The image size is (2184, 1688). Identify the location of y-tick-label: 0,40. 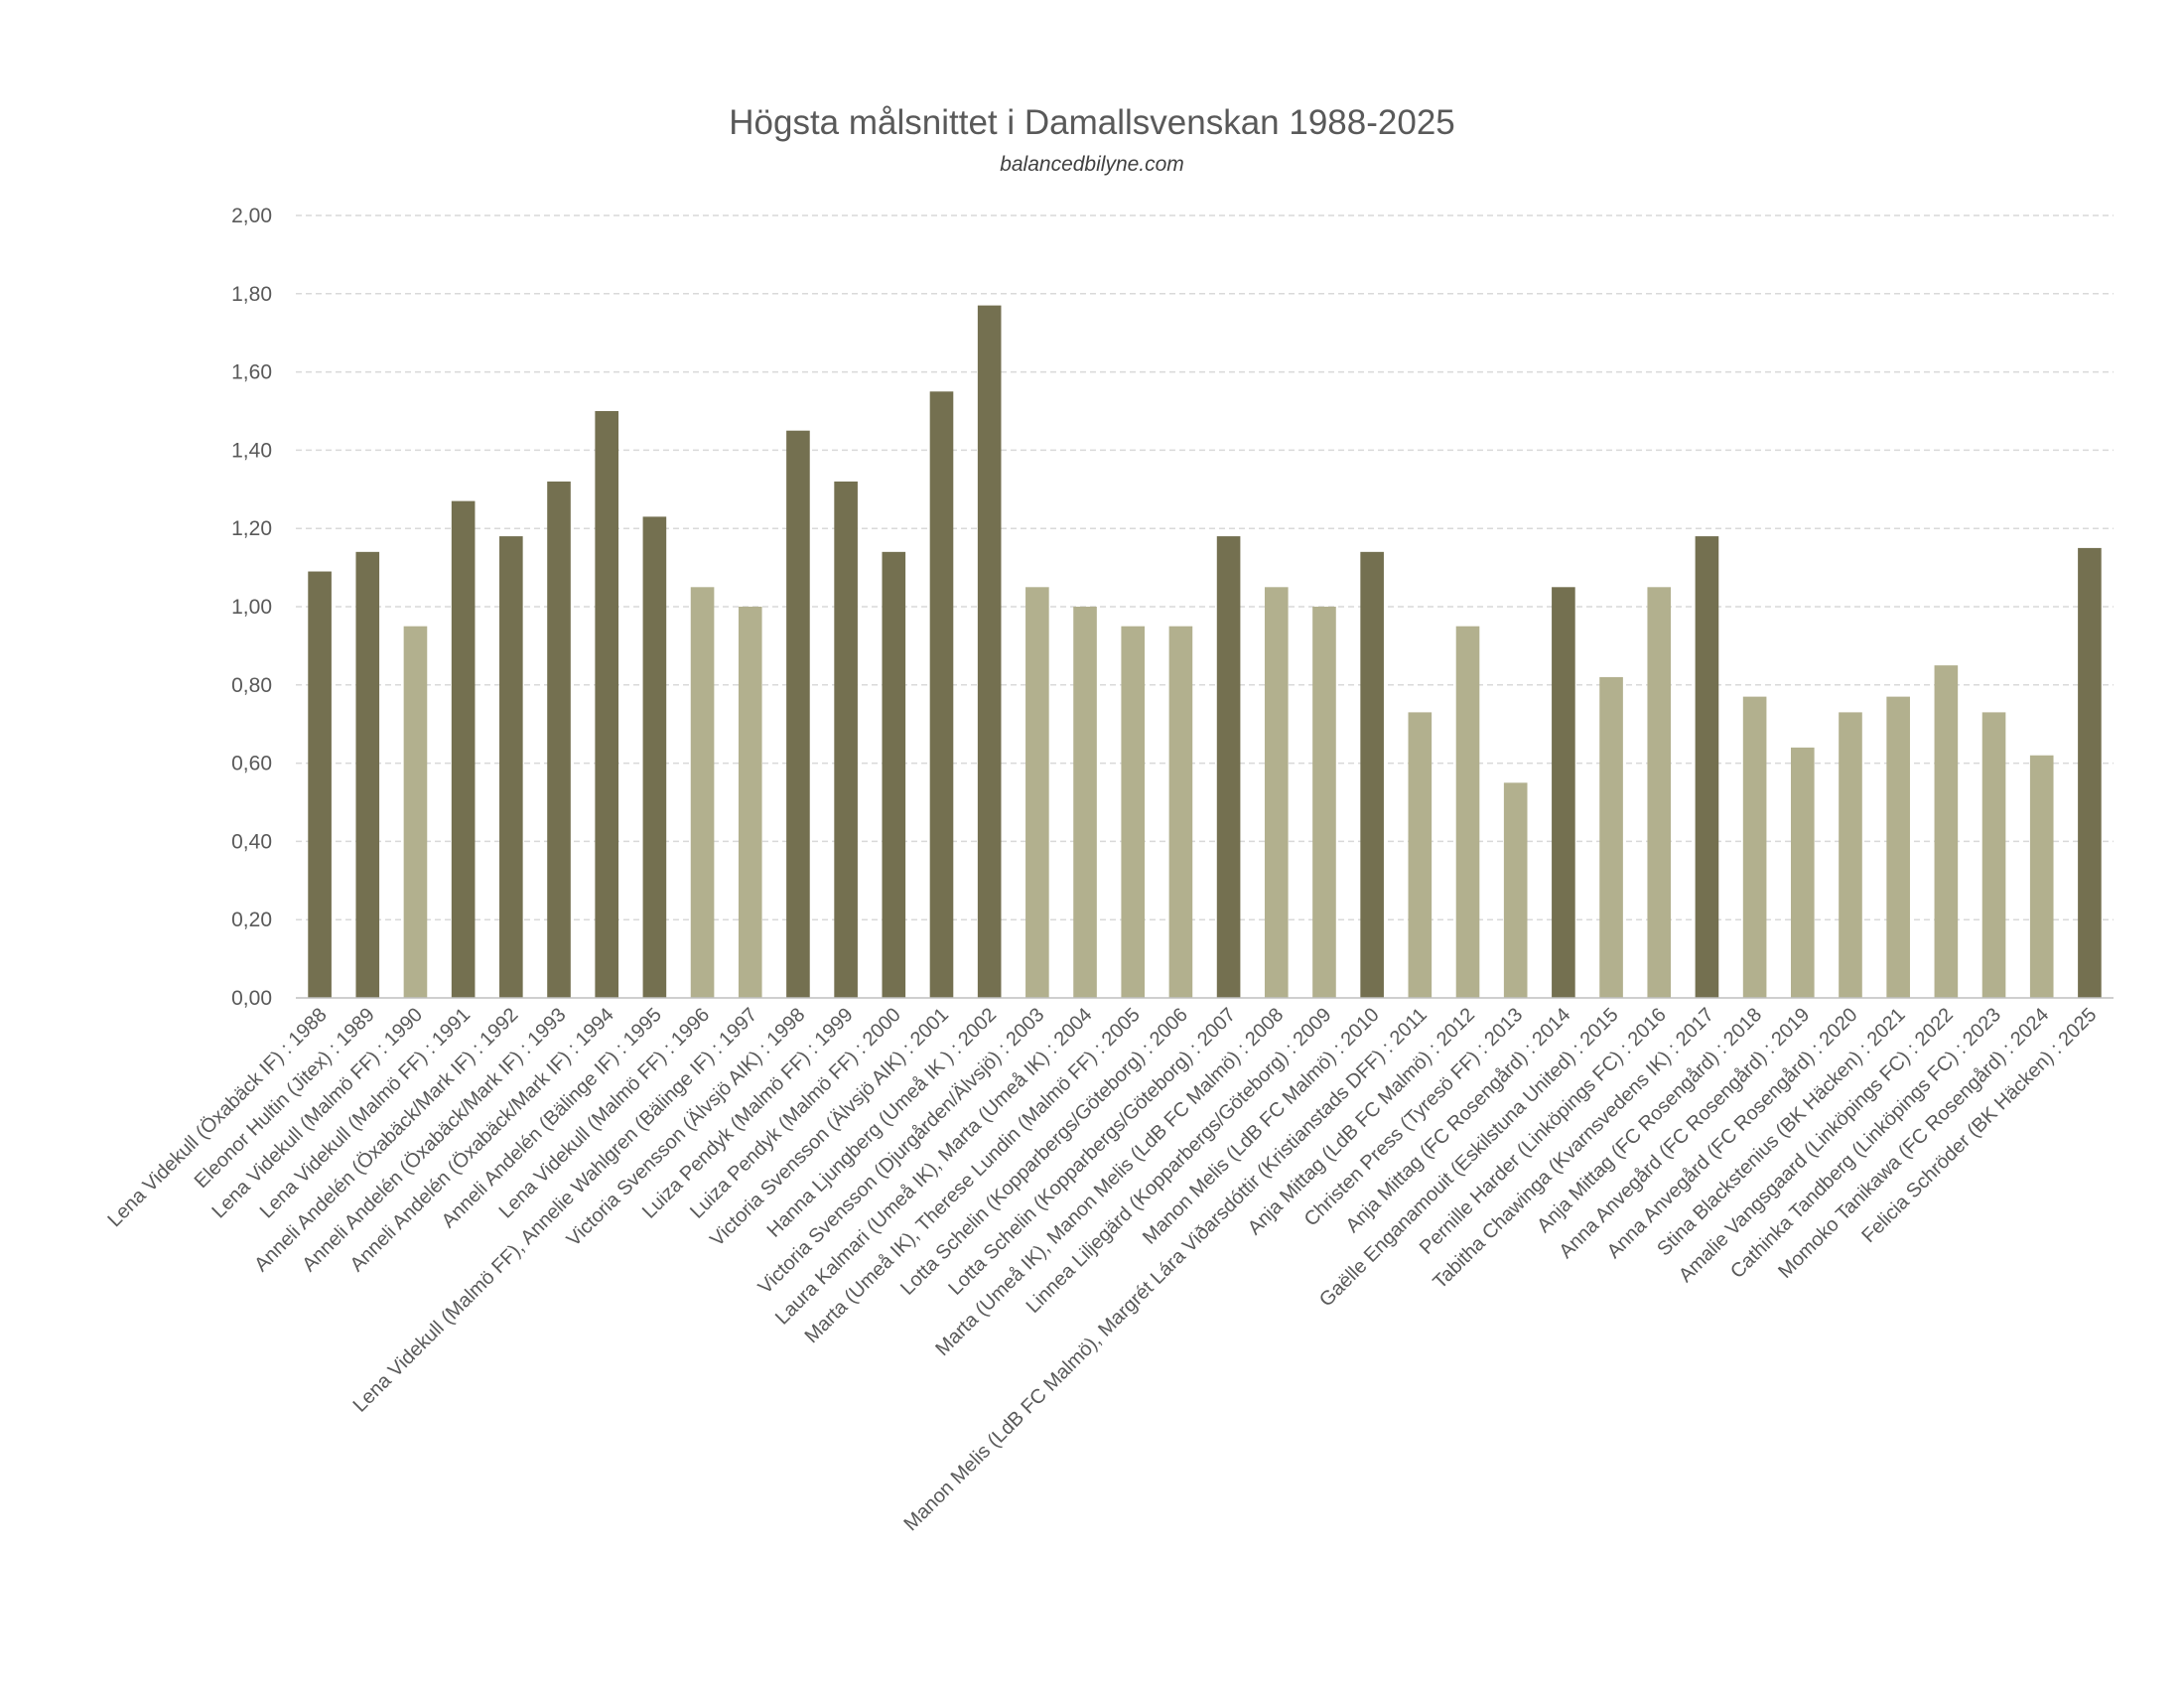
(251, 841).